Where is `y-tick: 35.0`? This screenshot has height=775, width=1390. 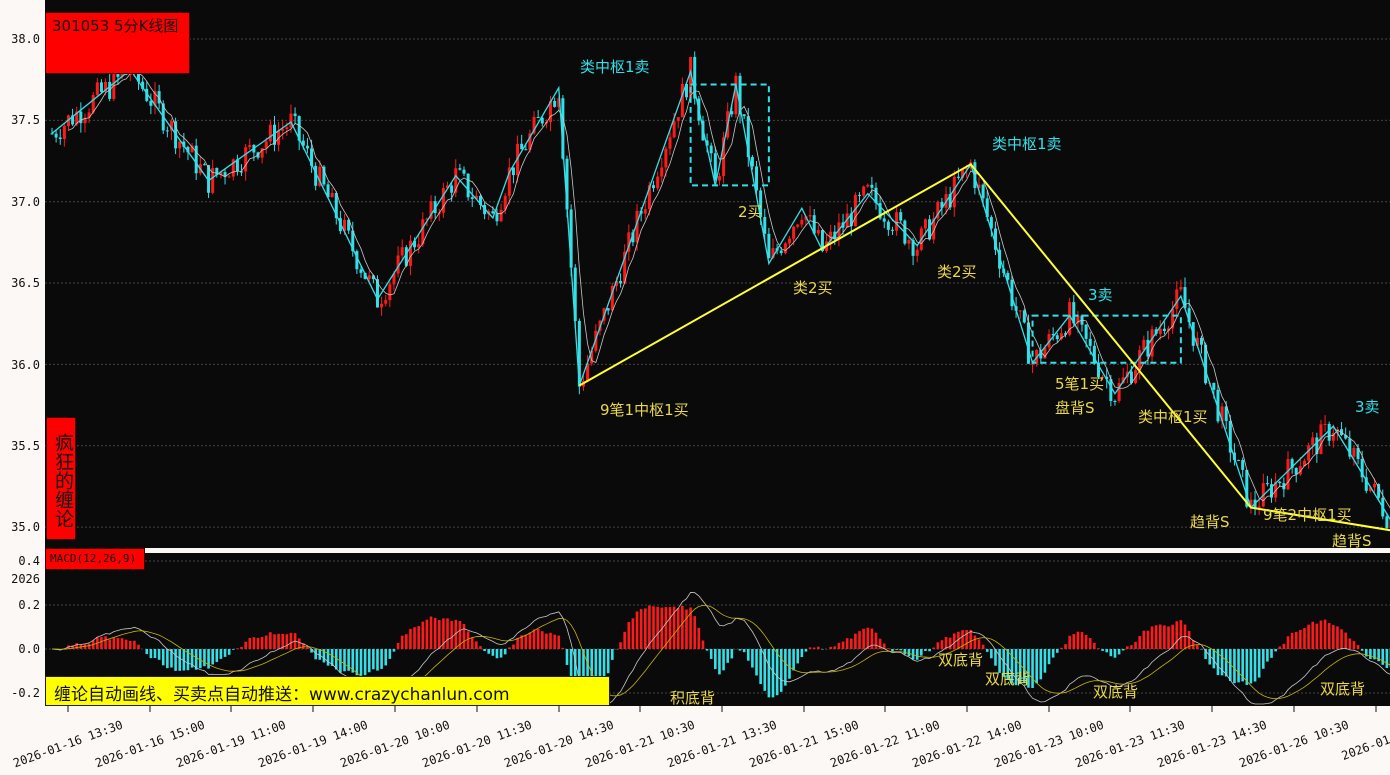
y-tick: 35.0 is located at coordinates (25, 527).